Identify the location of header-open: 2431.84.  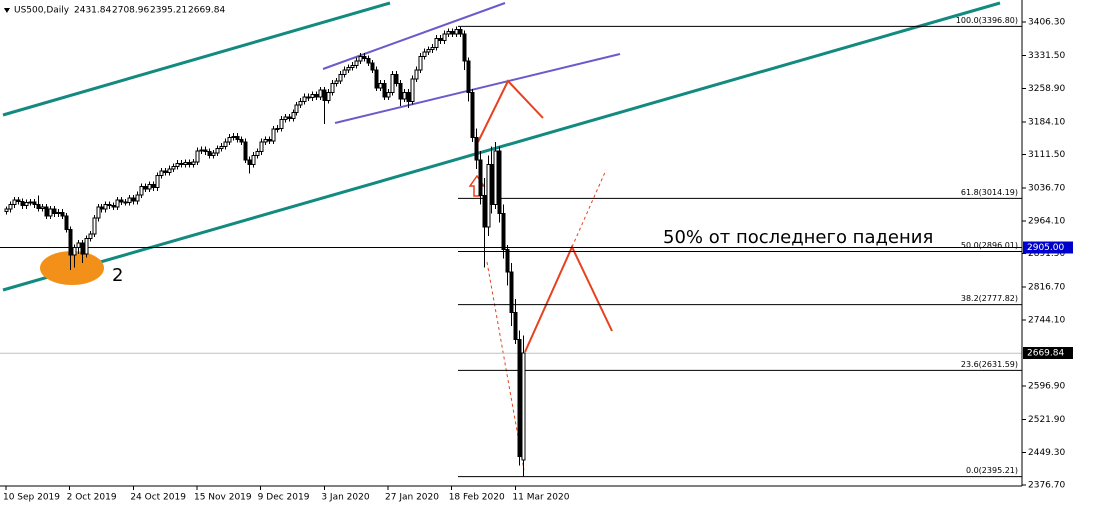
(92, 11).